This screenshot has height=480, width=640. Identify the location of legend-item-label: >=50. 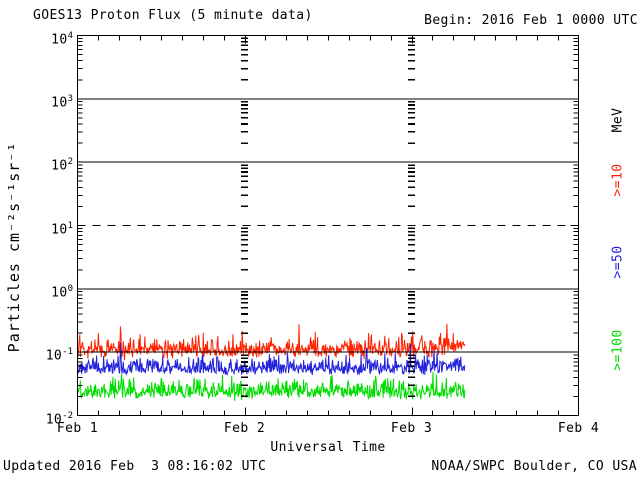
(618, 262).